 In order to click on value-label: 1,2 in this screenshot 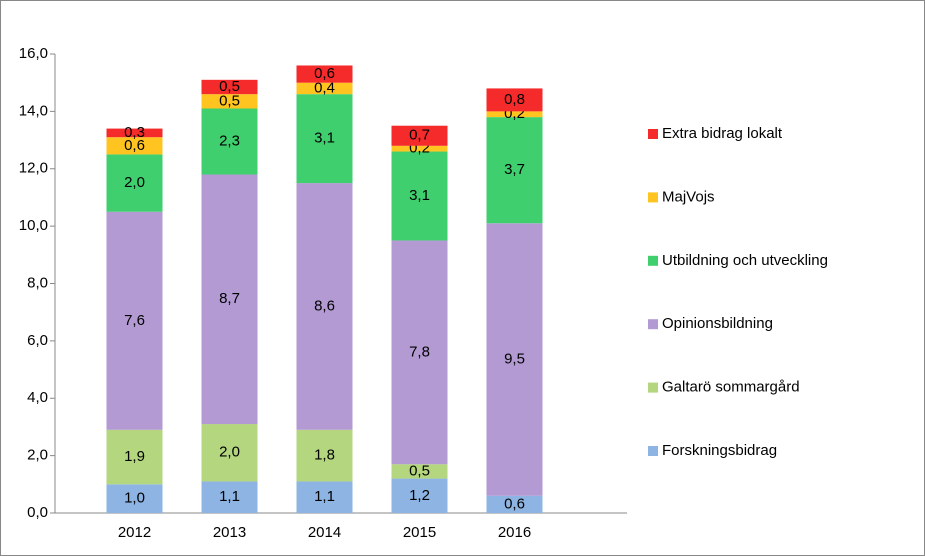, I will do `click(419, 495)`.